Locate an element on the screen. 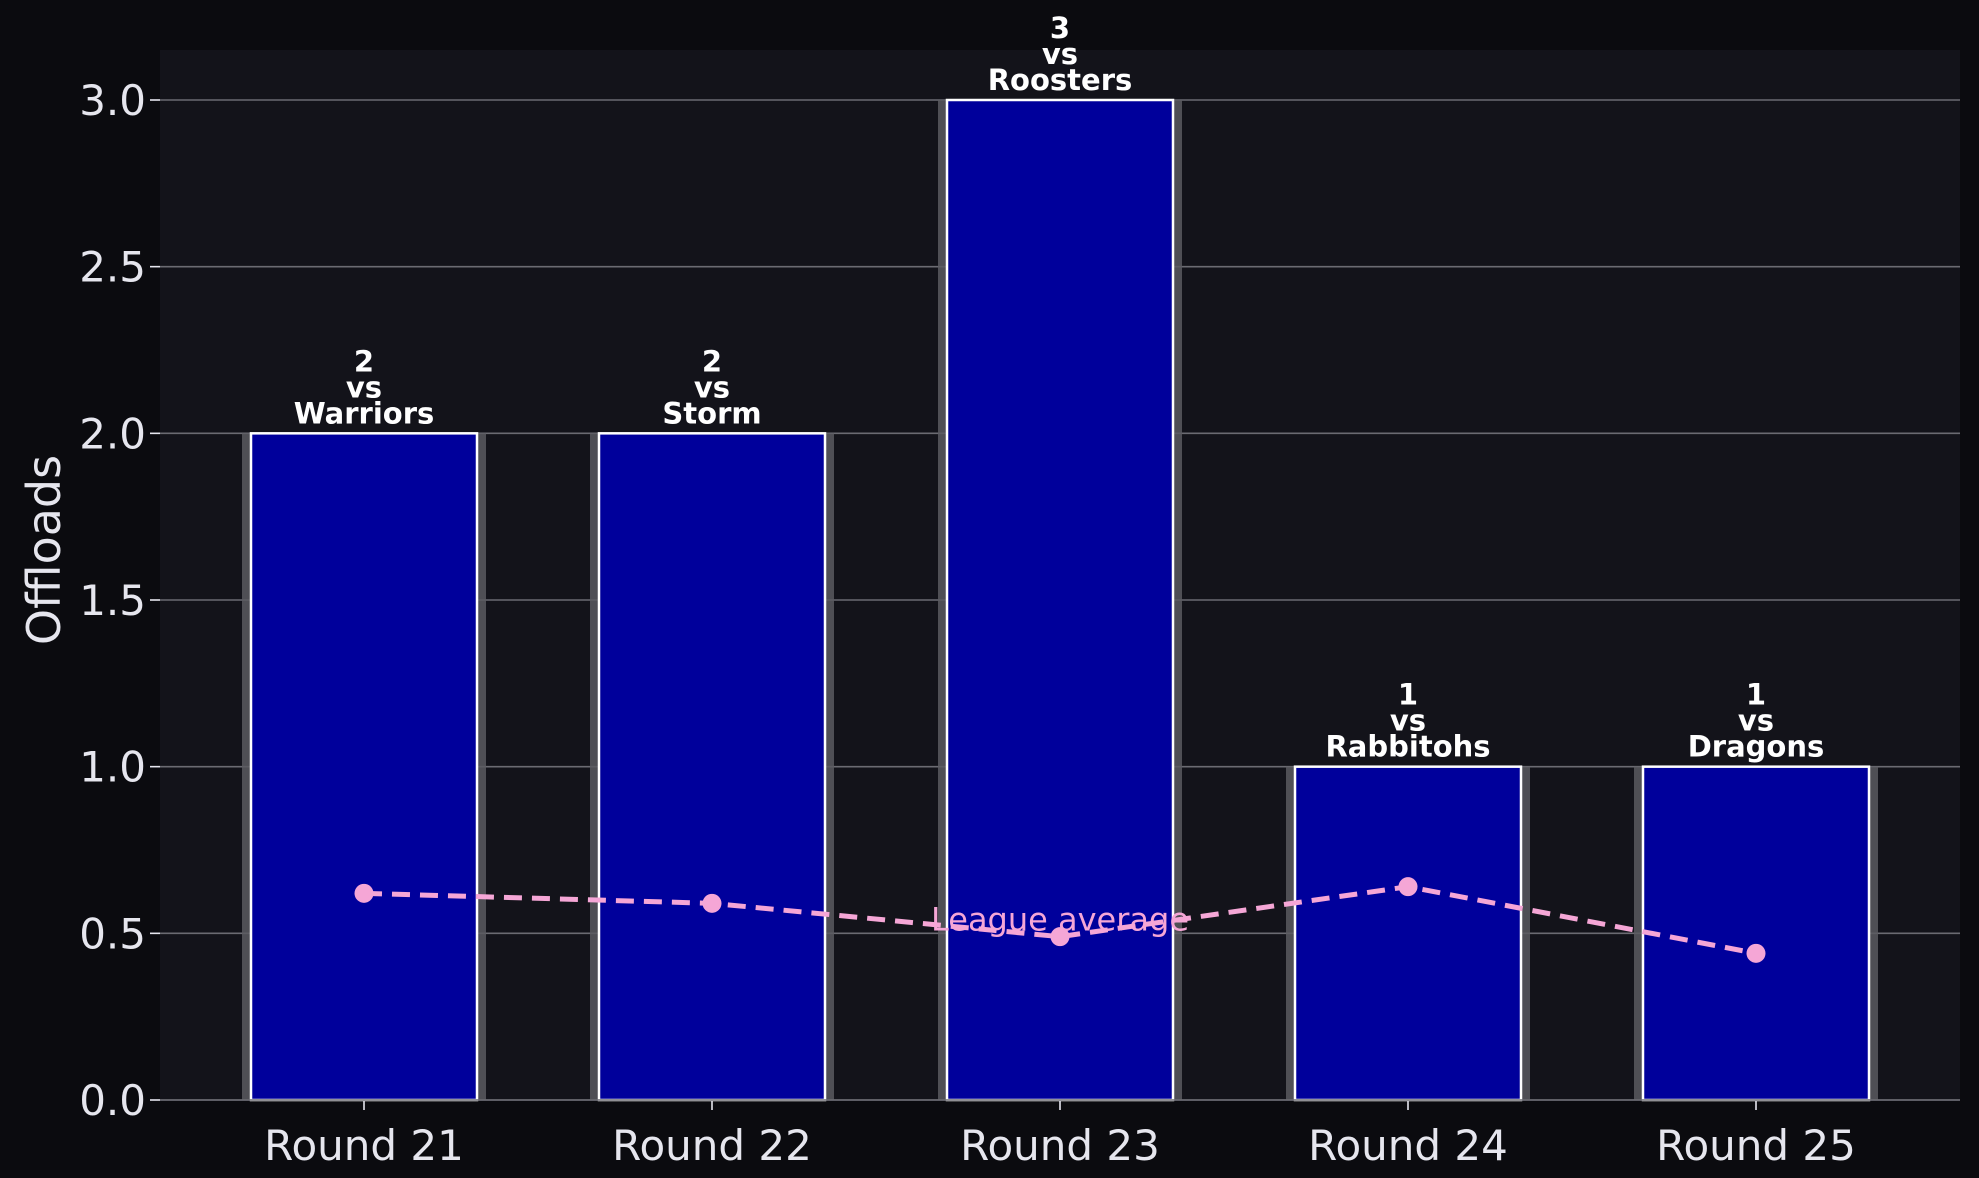  league-average-series: League average is located at coordinates (1060, 920).